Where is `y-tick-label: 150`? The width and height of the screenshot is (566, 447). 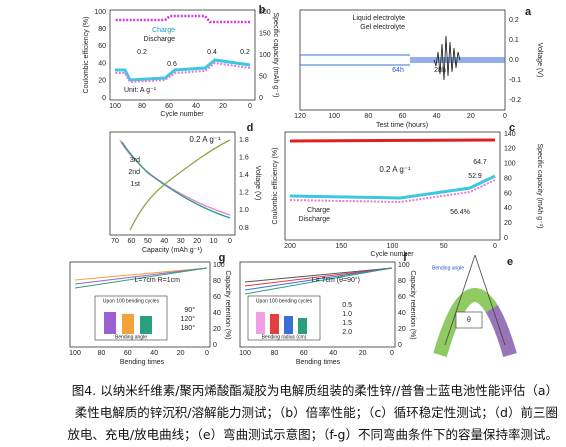
y-tick-label: 150 is located at coordinates (265, 33).